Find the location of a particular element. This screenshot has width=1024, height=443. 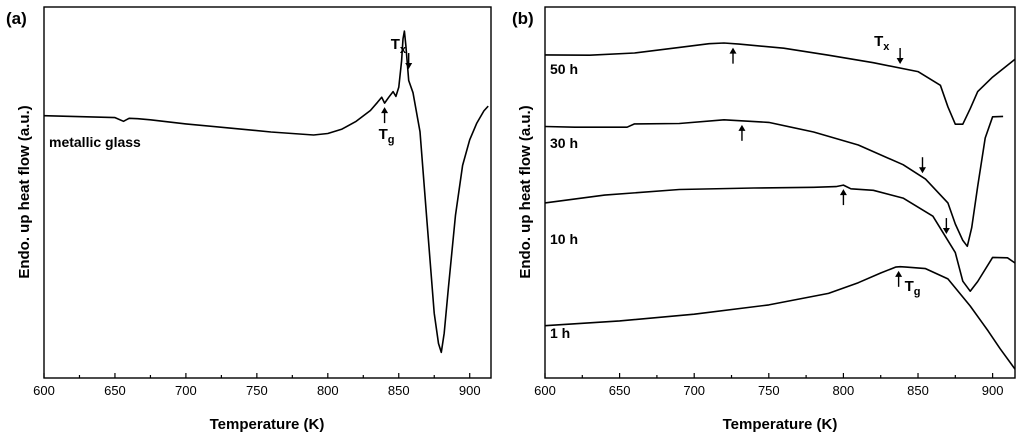

panel-b-x-tick-label: 700 is located at coordinates (694, 390).